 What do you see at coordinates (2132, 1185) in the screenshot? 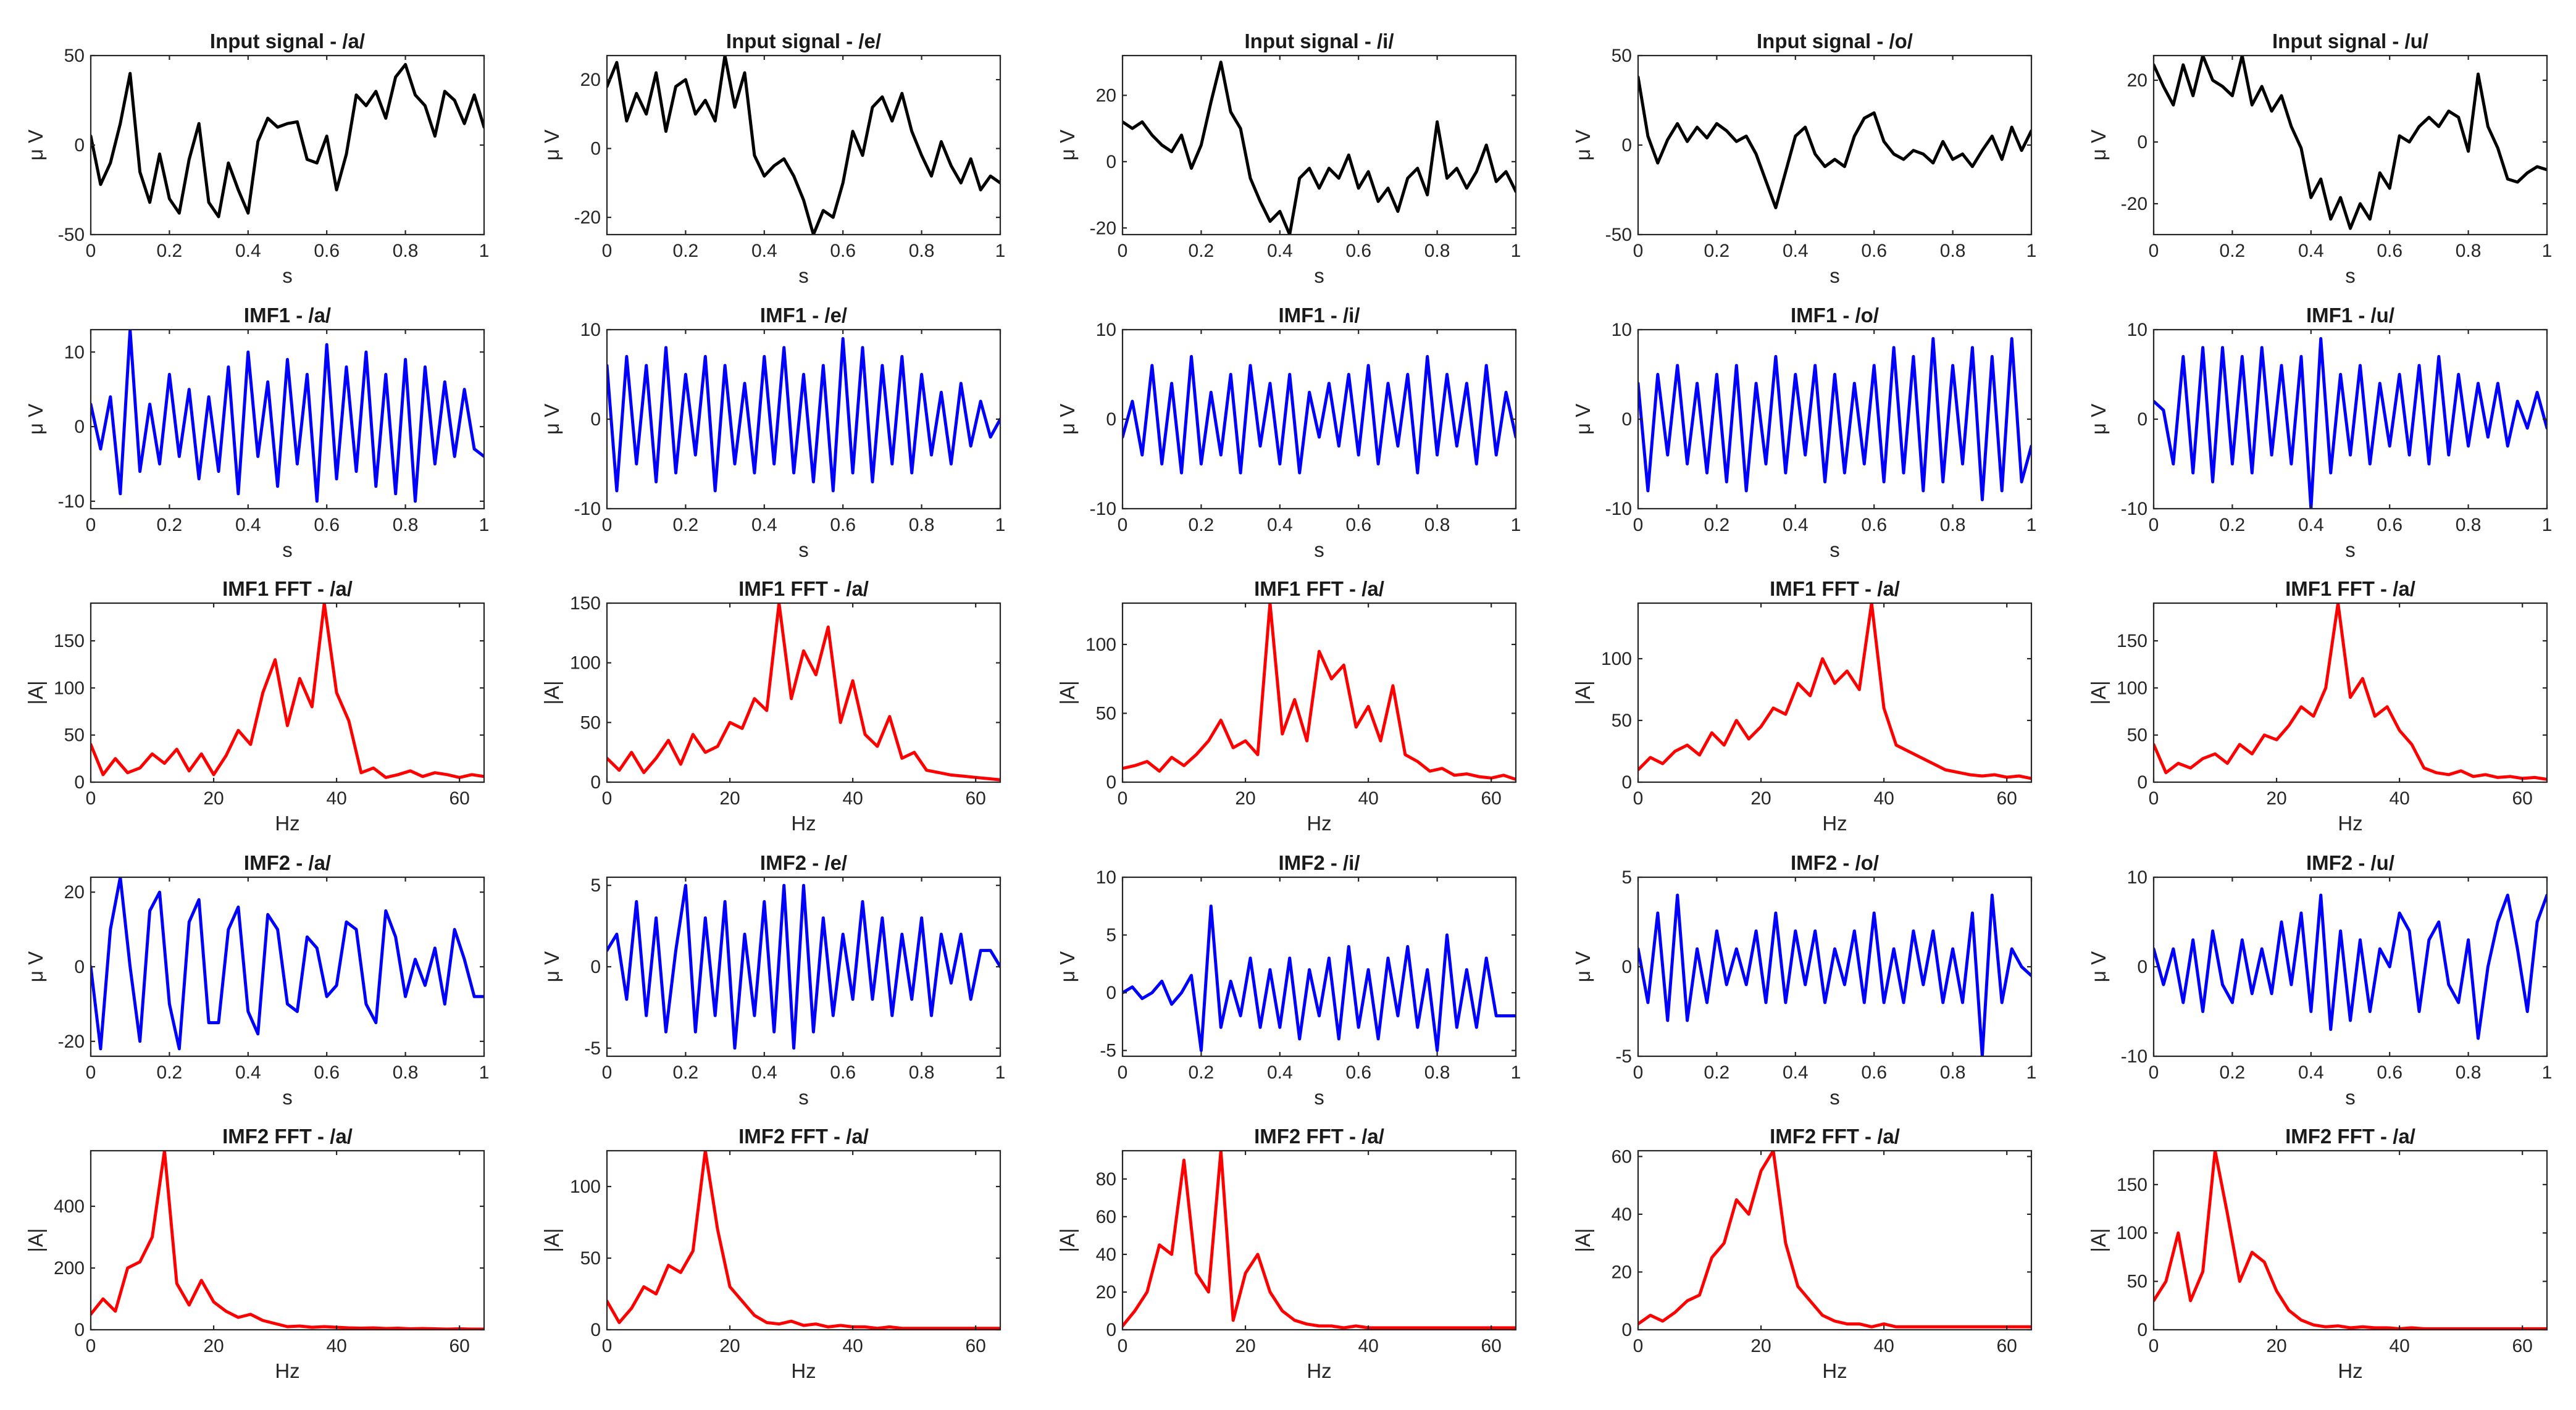
I see `y-tick-label: 150` at bounding box center [2132, 1185].